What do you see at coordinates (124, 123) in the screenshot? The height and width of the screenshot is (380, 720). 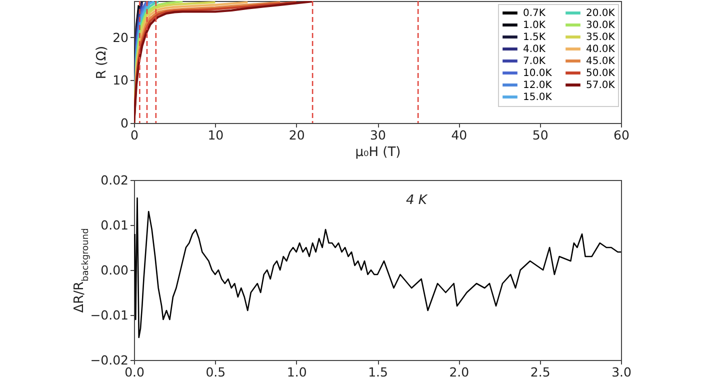 I see `y-tick-label: 0` at bounding box center [124, 123].